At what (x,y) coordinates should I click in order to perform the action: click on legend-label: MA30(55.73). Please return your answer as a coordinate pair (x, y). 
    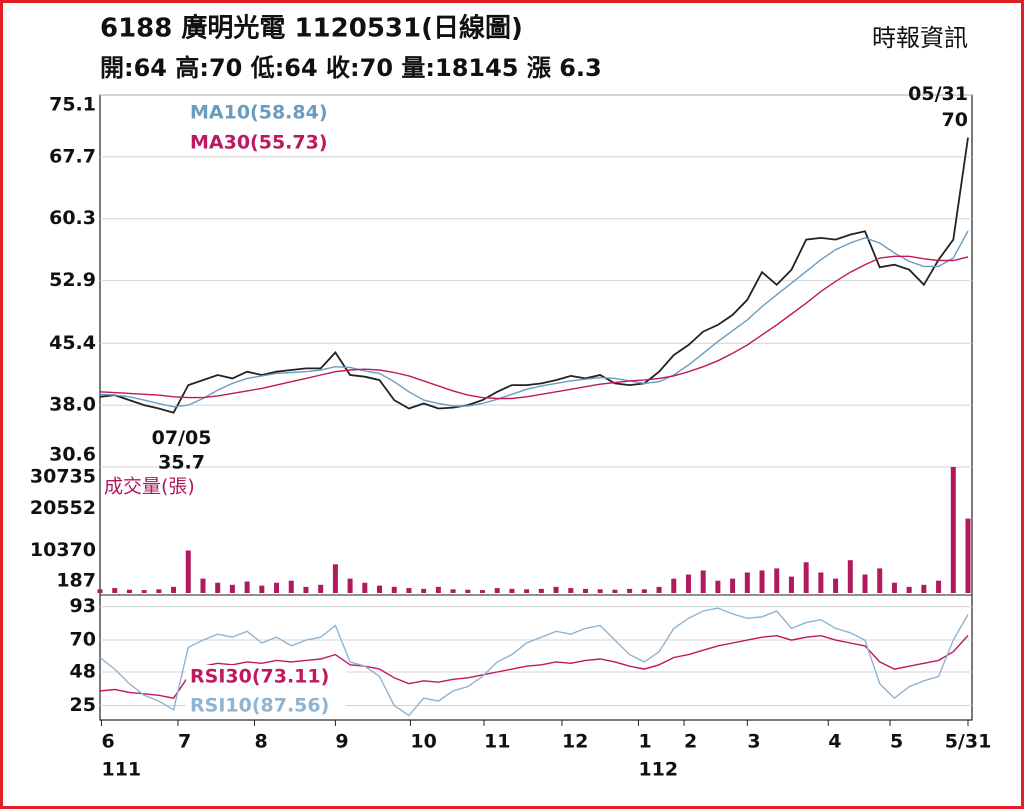
    Looking at the image, I should click on (259, 143).